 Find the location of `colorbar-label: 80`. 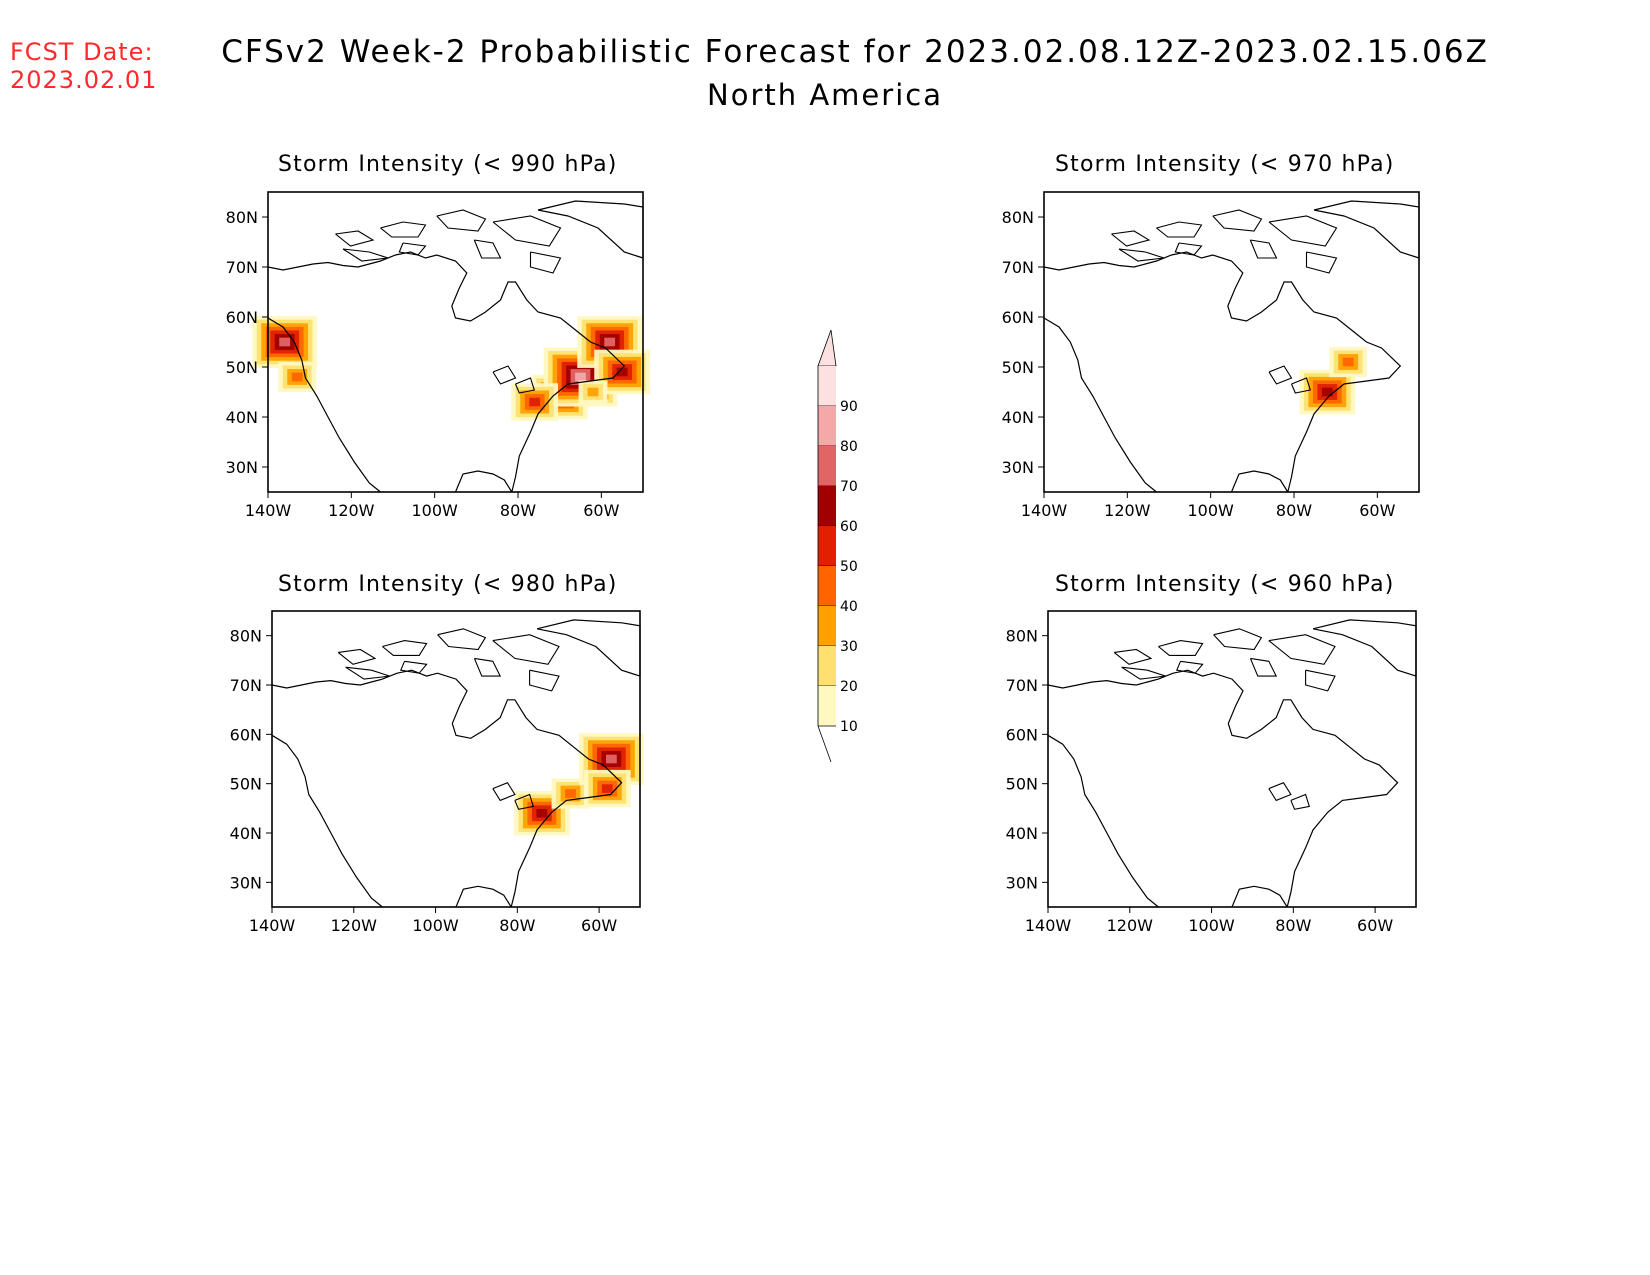

colorbar-label: 80 is located at coordinates (849, 447).